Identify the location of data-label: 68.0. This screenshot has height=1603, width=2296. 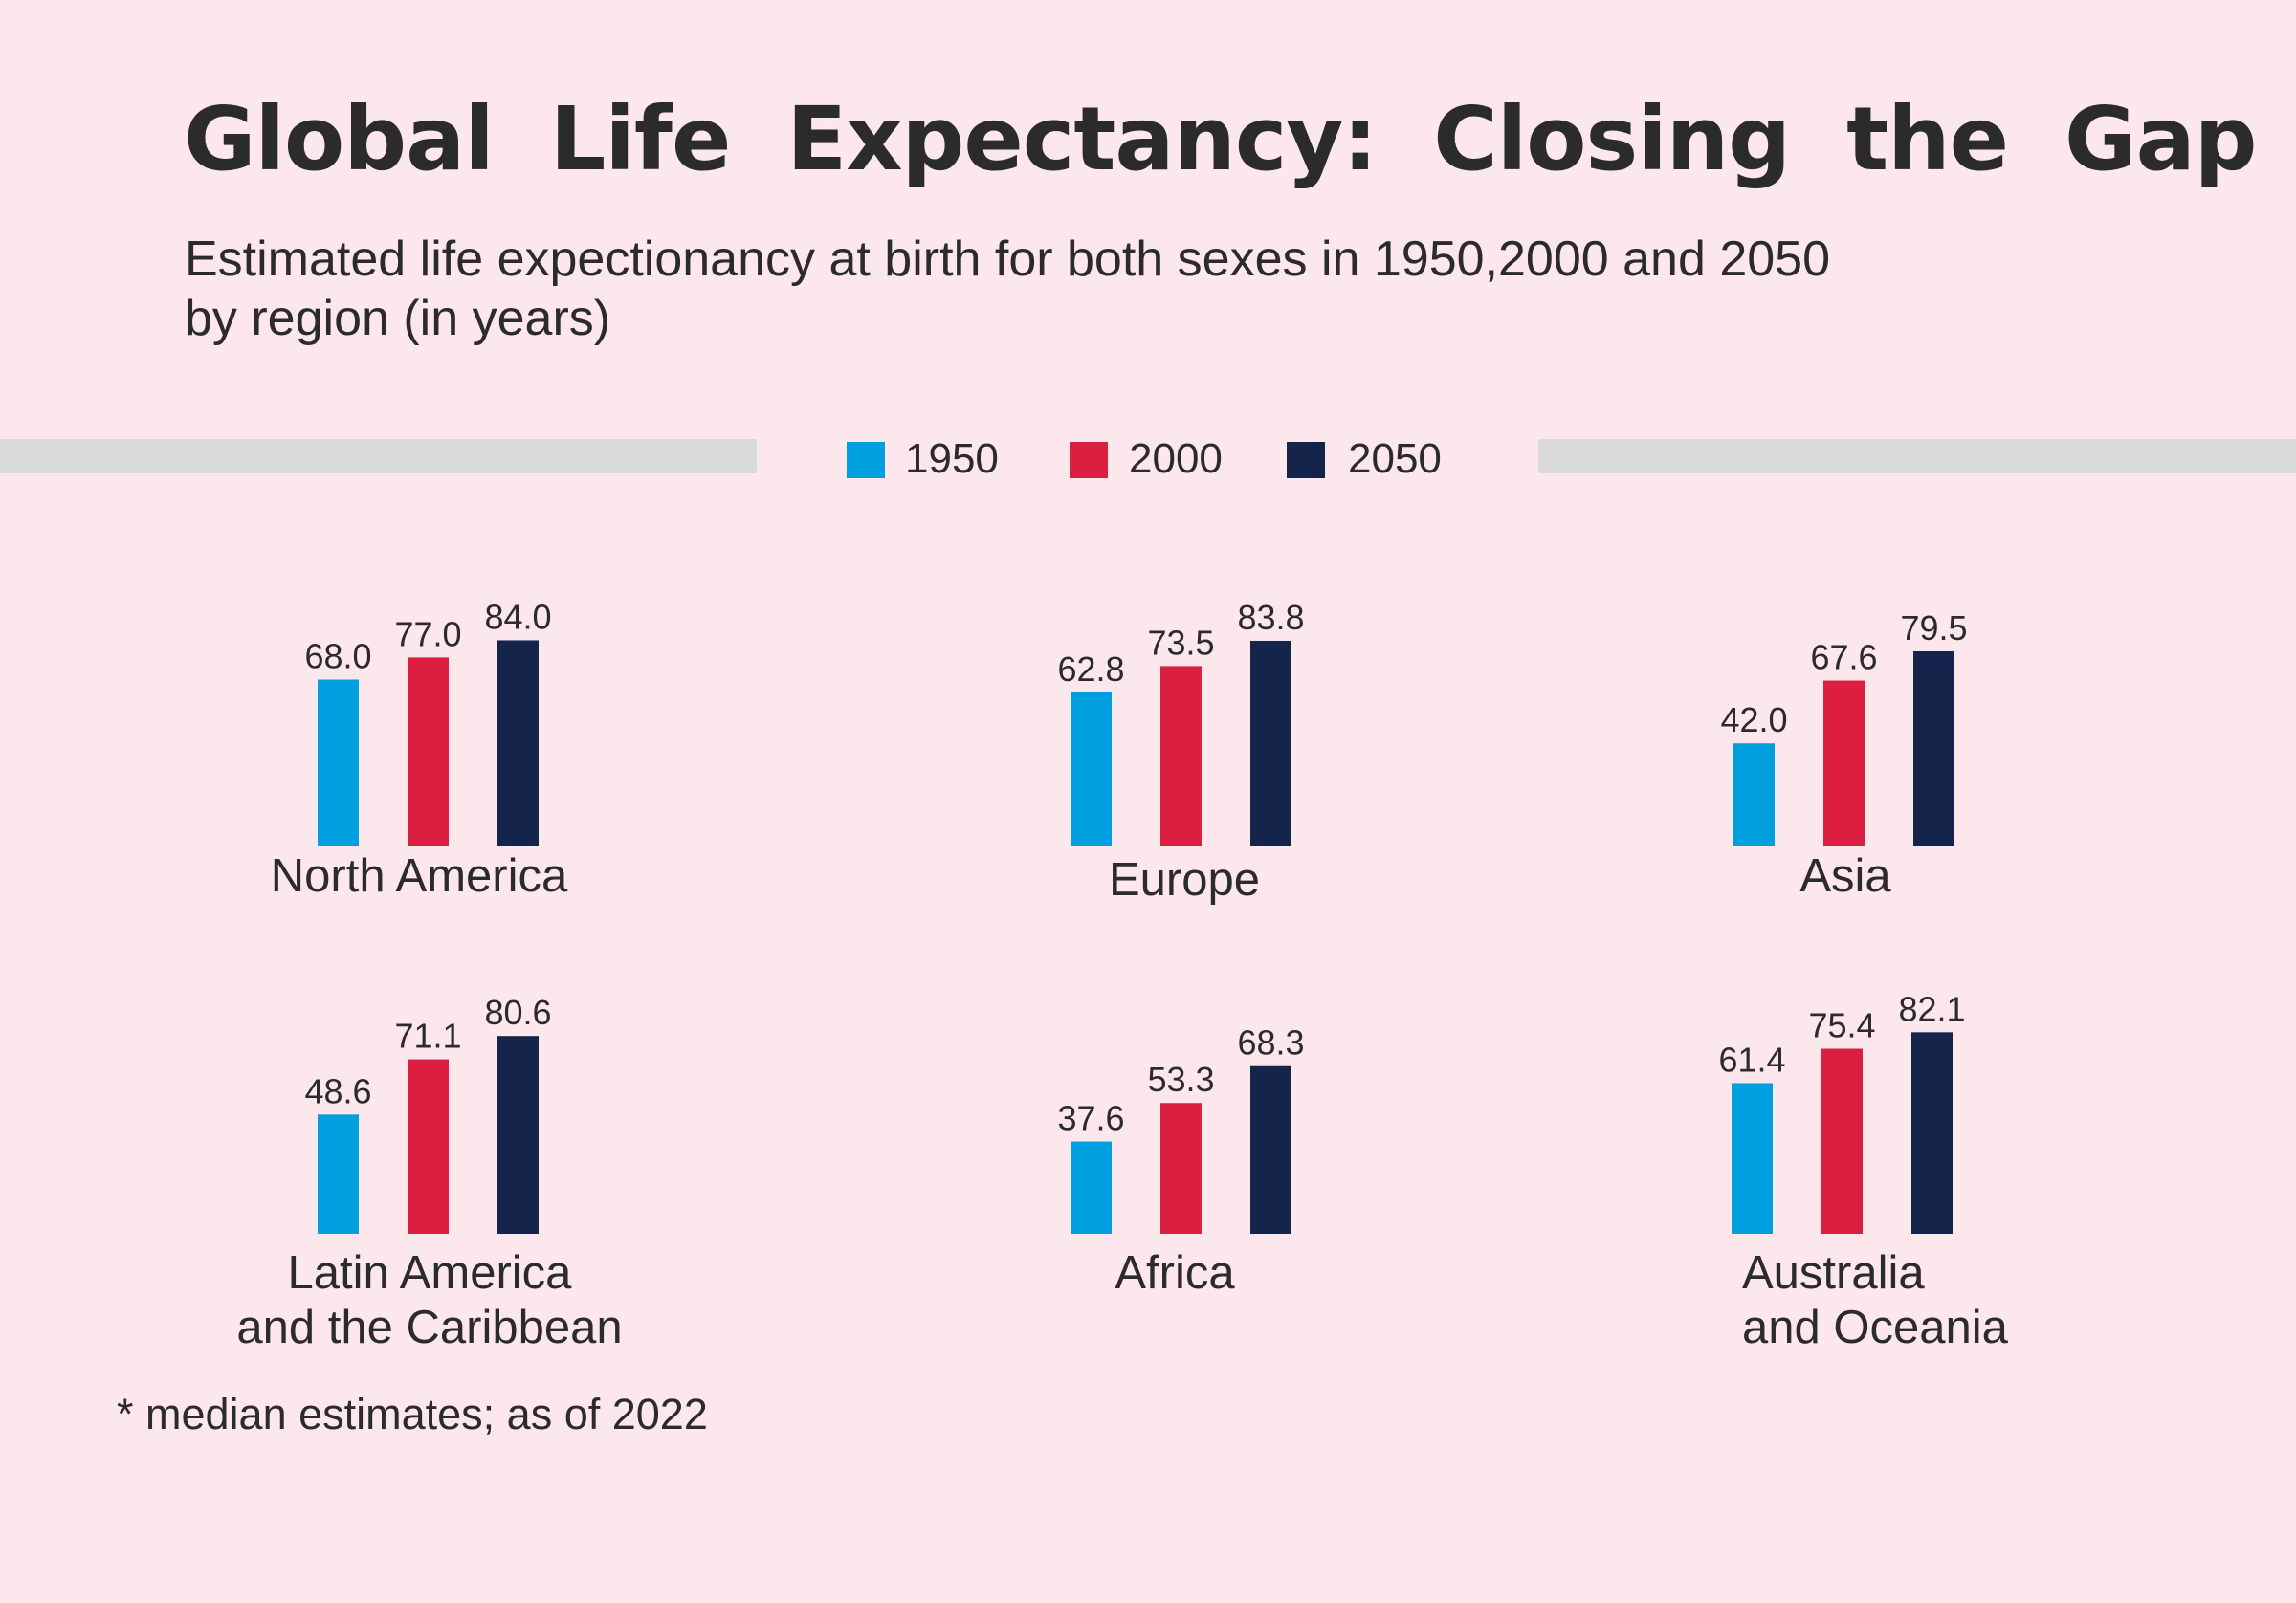
(337, 656).